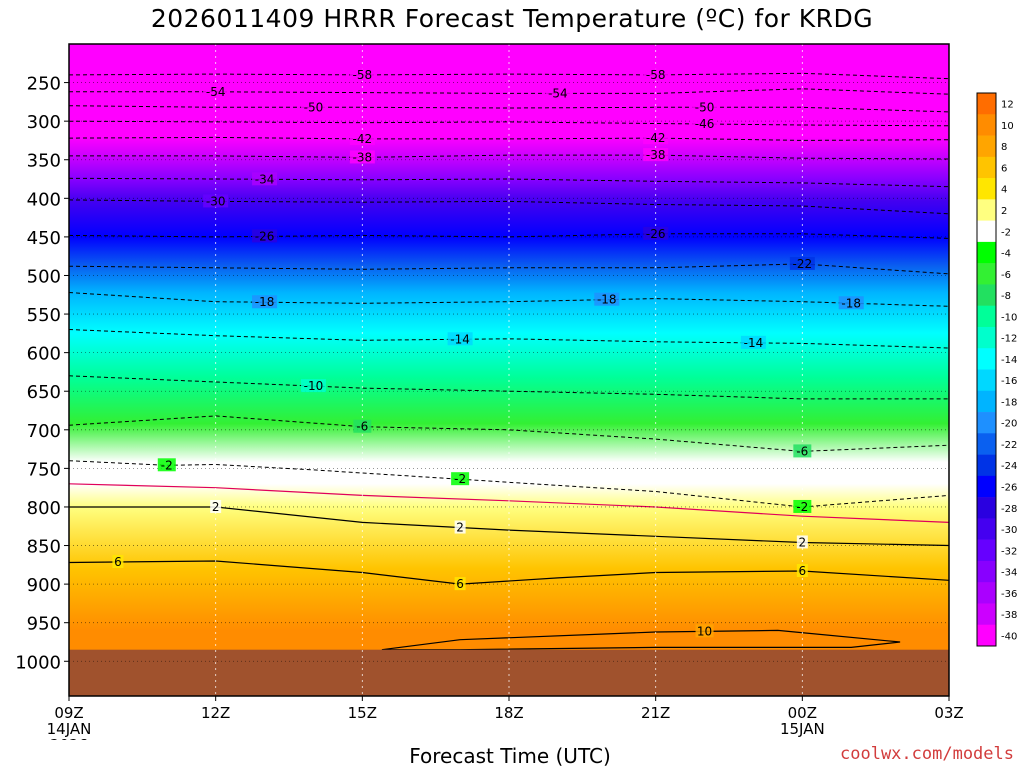 This screenshot has height=768, width=1024. What do you see at coordinates (44, 547) in the screenshot?
I see `y-tick-label: 850` at bounding box center [44, 547].